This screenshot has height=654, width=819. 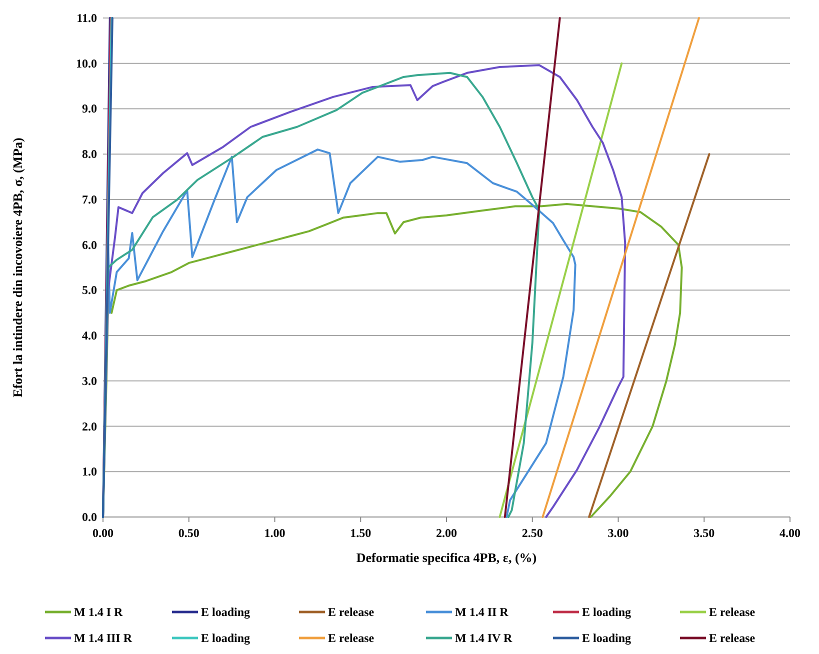 What do you see at coordinates (446, 557) in the screenshot?
I see `x-axis-title: Deformatie specifica 4PB, ε, (%)` at bounding box center [446, 557].